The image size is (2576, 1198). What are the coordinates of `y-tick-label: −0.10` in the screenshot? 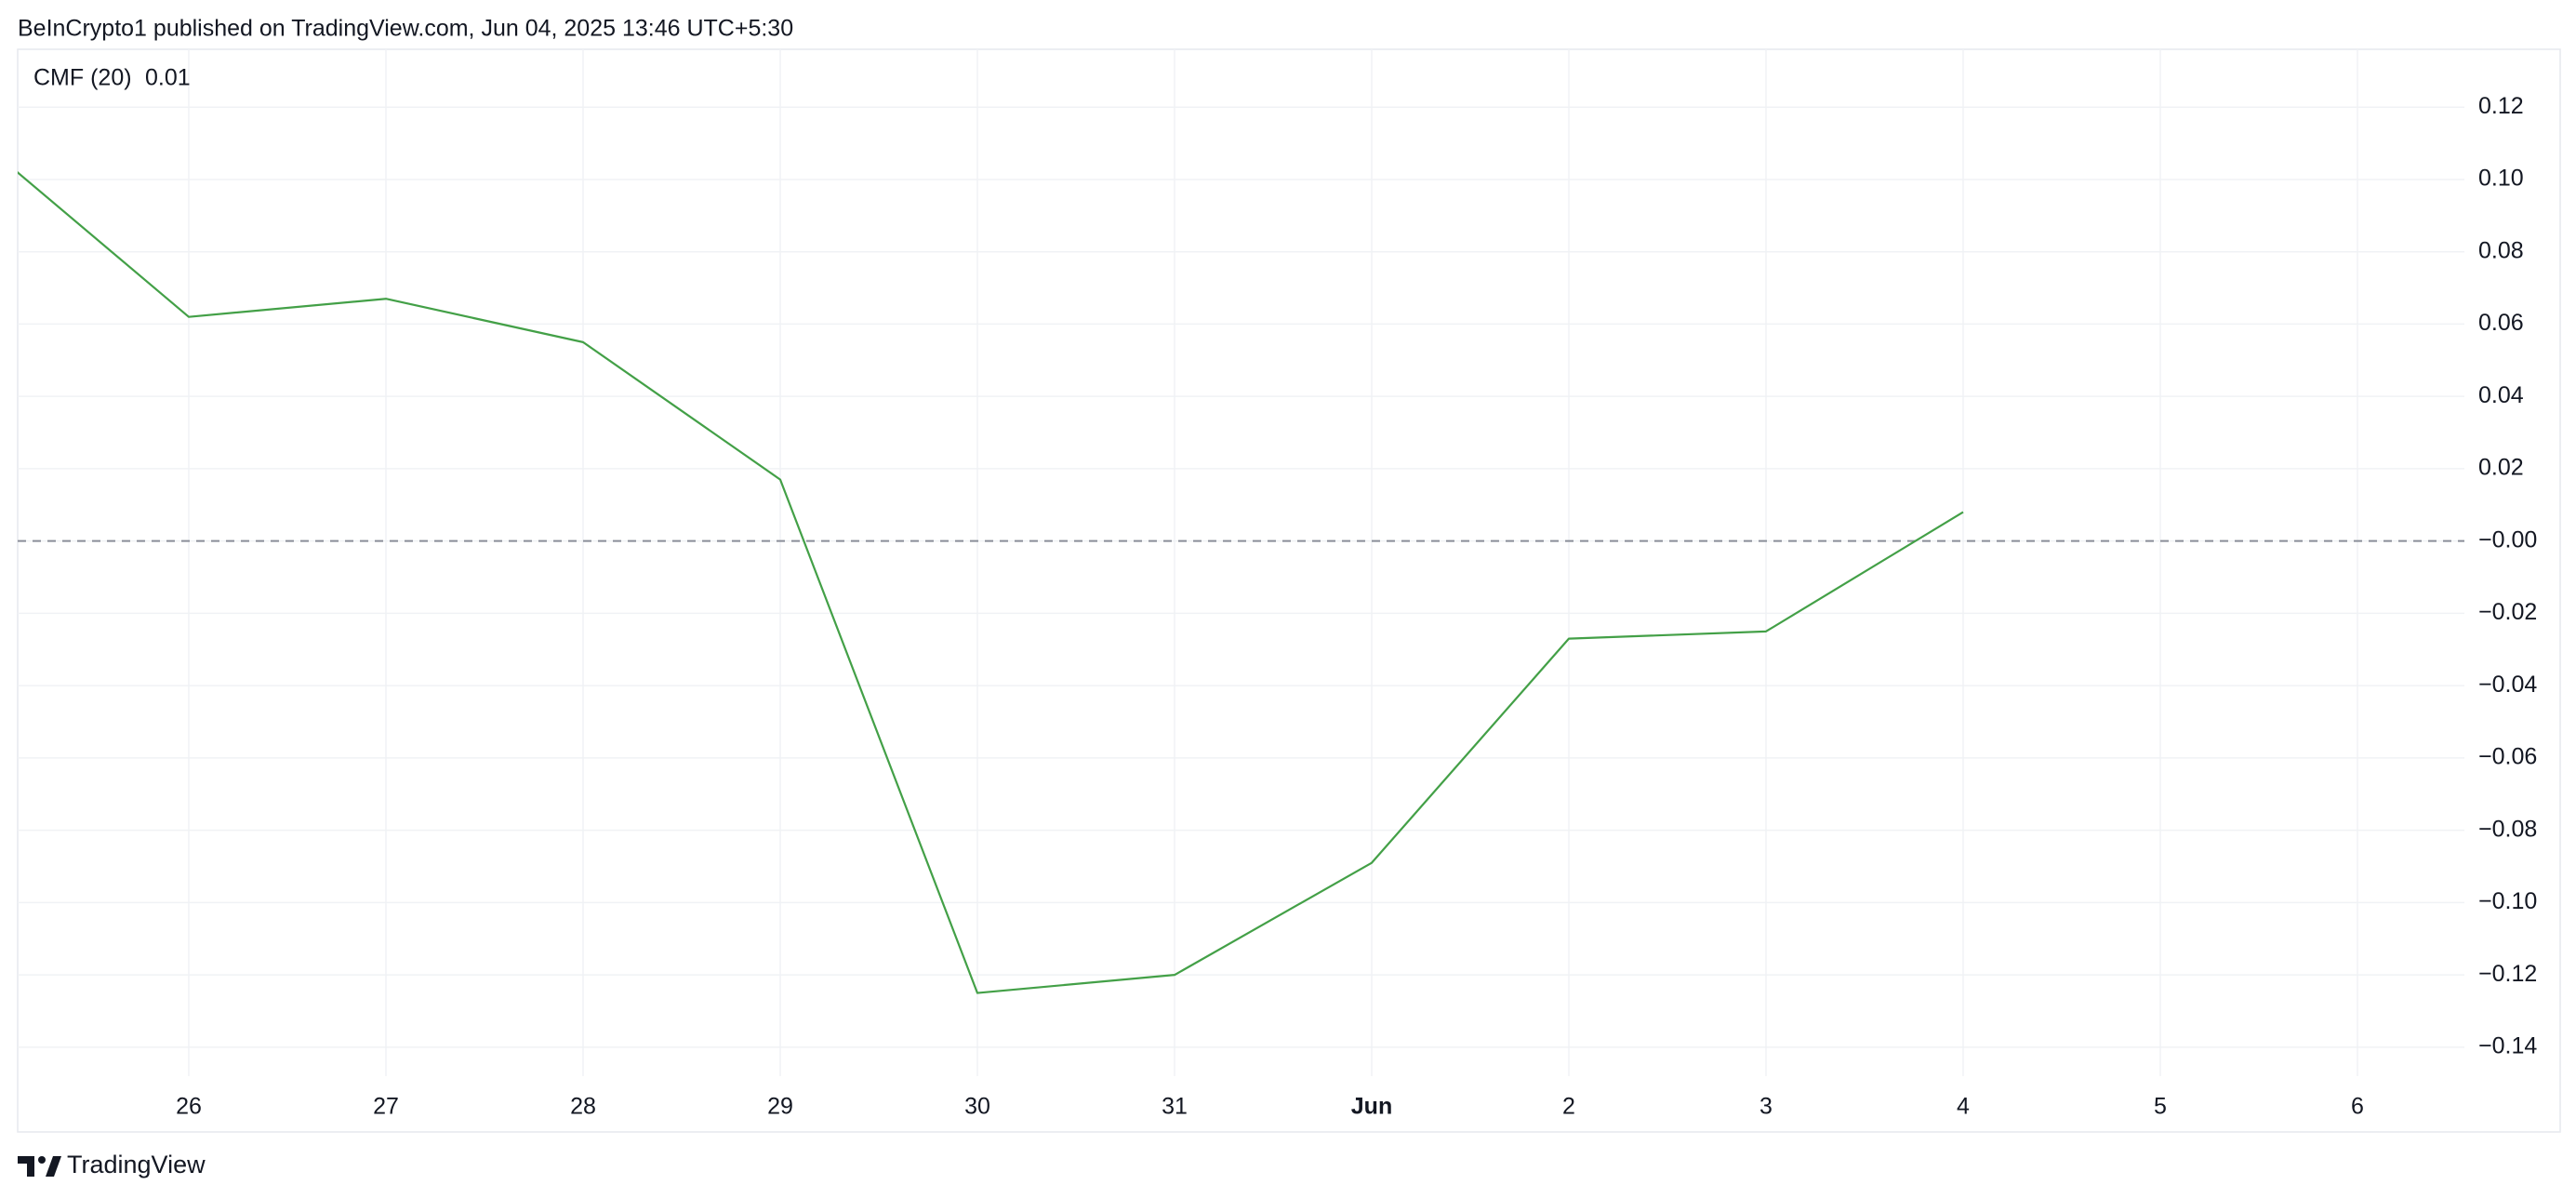 It's located at (2507, 901).